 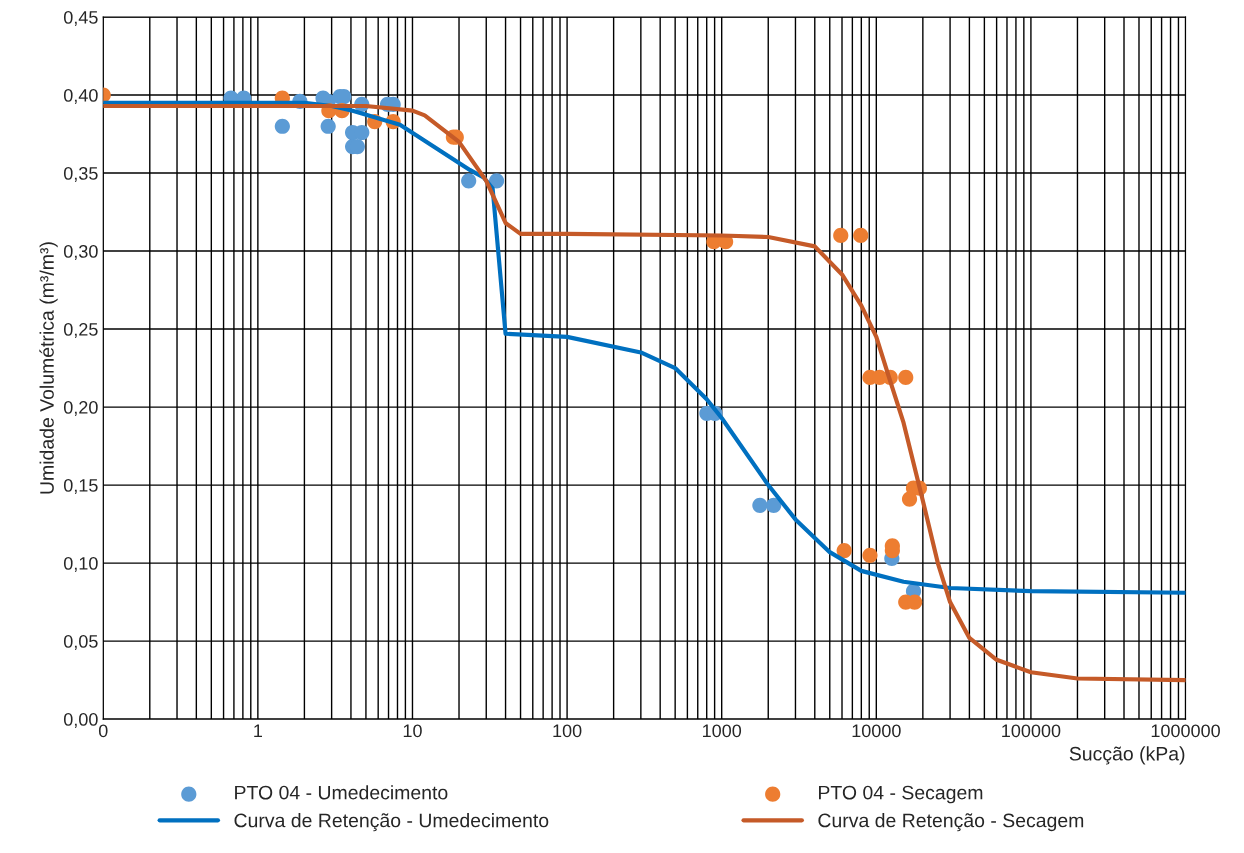 What do you see at coordinates (412, 731) in the screenshot?
I see `x-tick-label: 10` at bounding box center [412, 731].